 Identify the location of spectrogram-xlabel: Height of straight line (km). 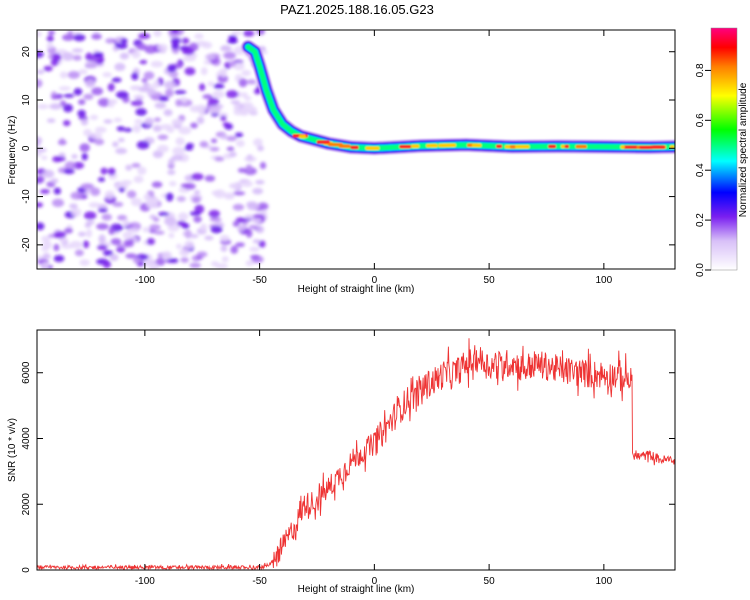
(356, 289).